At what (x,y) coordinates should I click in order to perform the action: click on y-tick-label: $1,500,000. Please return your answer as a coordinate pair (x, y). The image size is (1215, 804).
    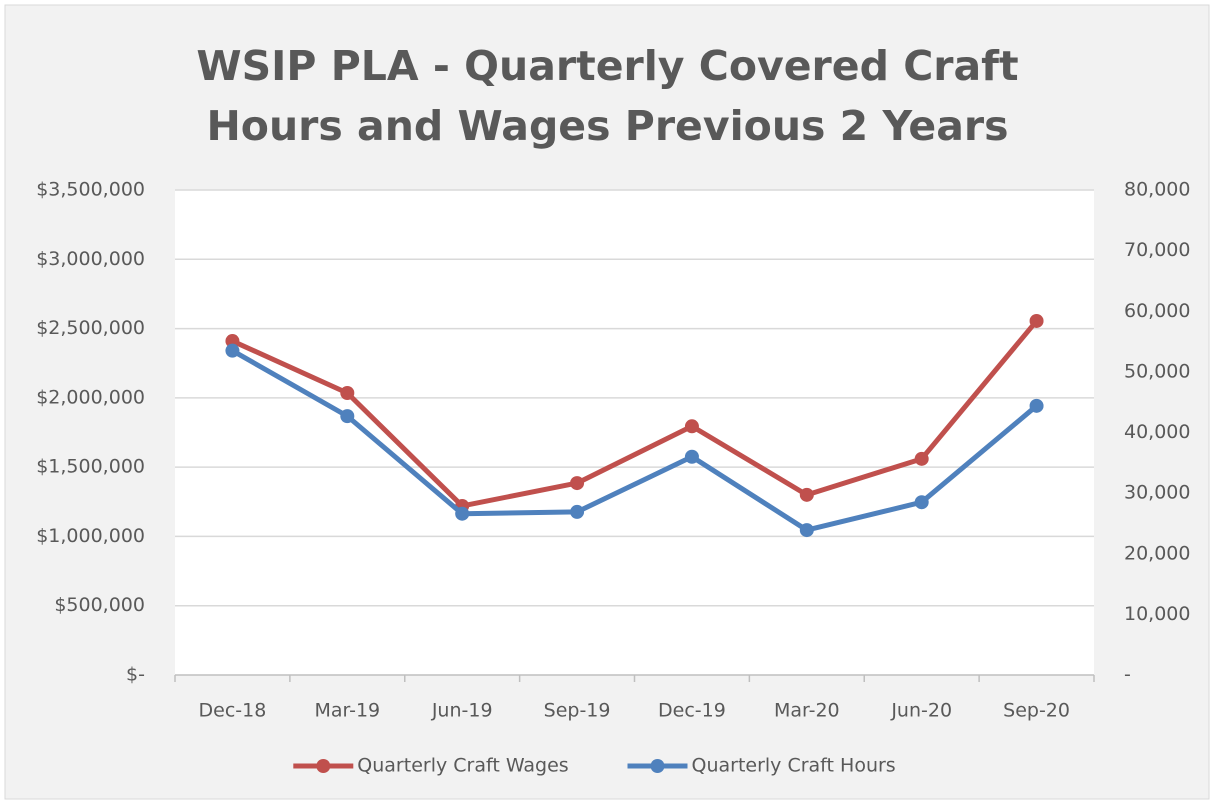
    Looking at the image, I should click on (90, 467).